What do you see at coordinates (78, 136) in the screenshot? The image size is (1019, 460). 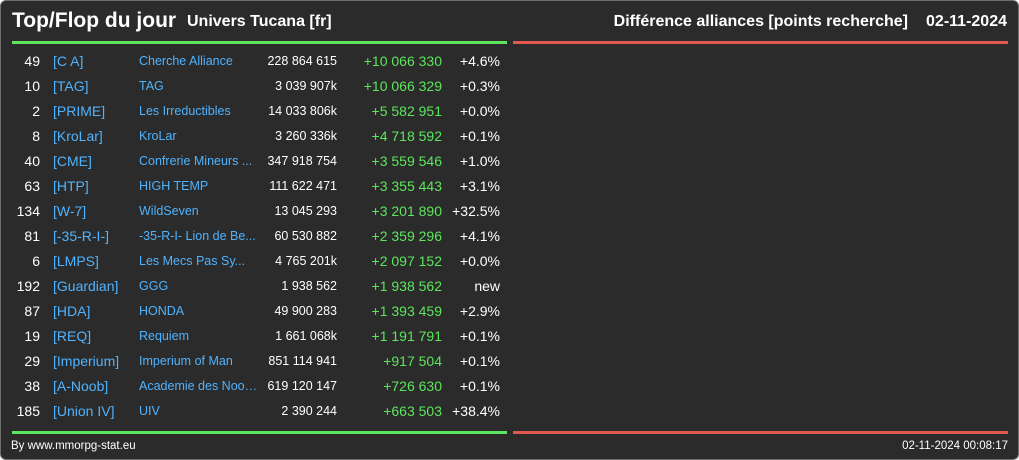 I see `alliance-tag-link: [KroLar]` at bounding box center [78, 136].